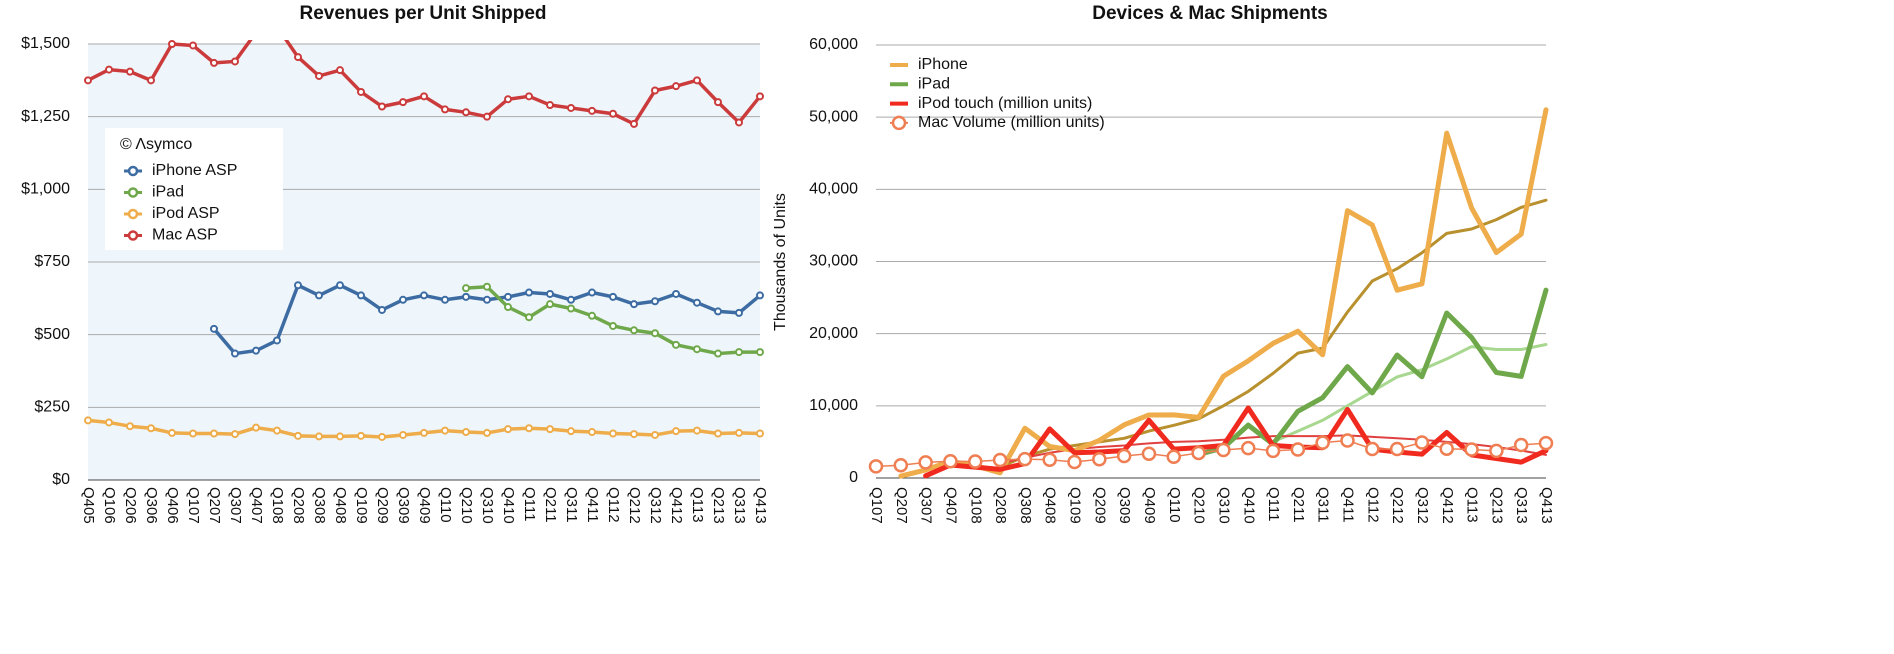 The image size is (1894, 654). Describe the element at coordinates (156, 144) in the screenshot. I see `annotation: © Λsymco` at that location.